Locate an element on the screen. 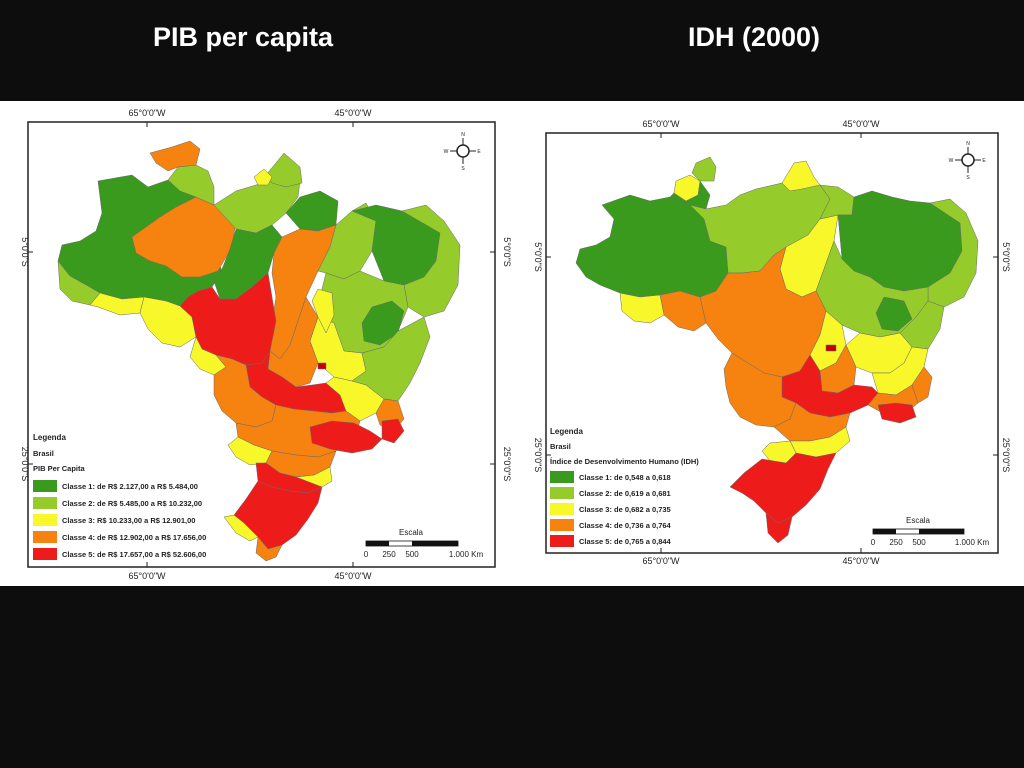 The image size is (1024, 768). region-santa-catarina-yellow is located at coordinates (314, 477).